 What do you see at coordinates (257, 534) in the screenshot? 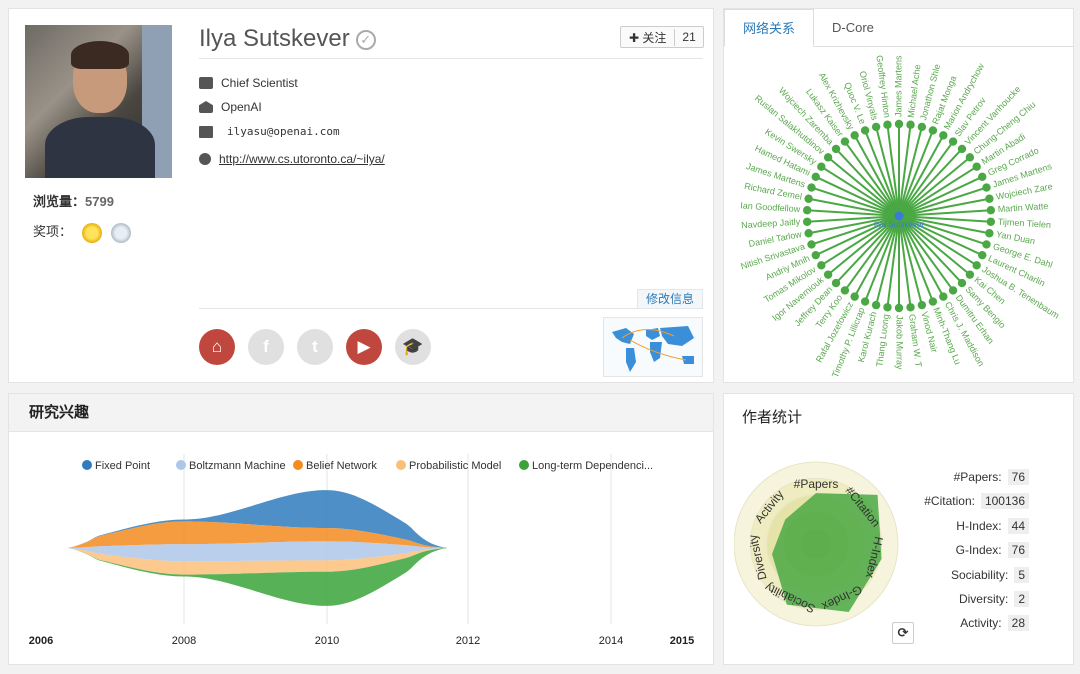
I see `stream-layer-belief-network` at bounding box center [257, 534].